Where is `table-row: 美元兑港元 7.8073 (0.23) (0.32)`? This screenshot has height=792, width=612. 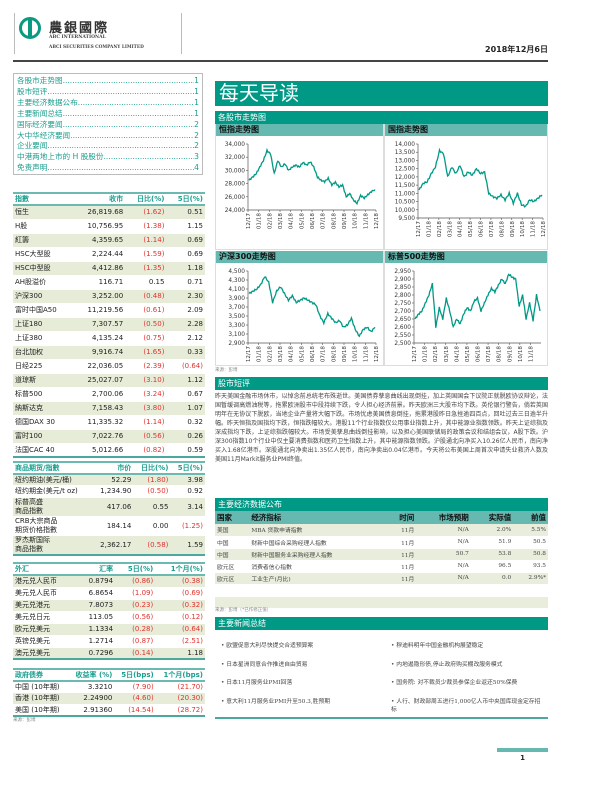 table-row: 美元兑港元 7.8073 (0.23) (0.32) is located at coordinates (109, 605).